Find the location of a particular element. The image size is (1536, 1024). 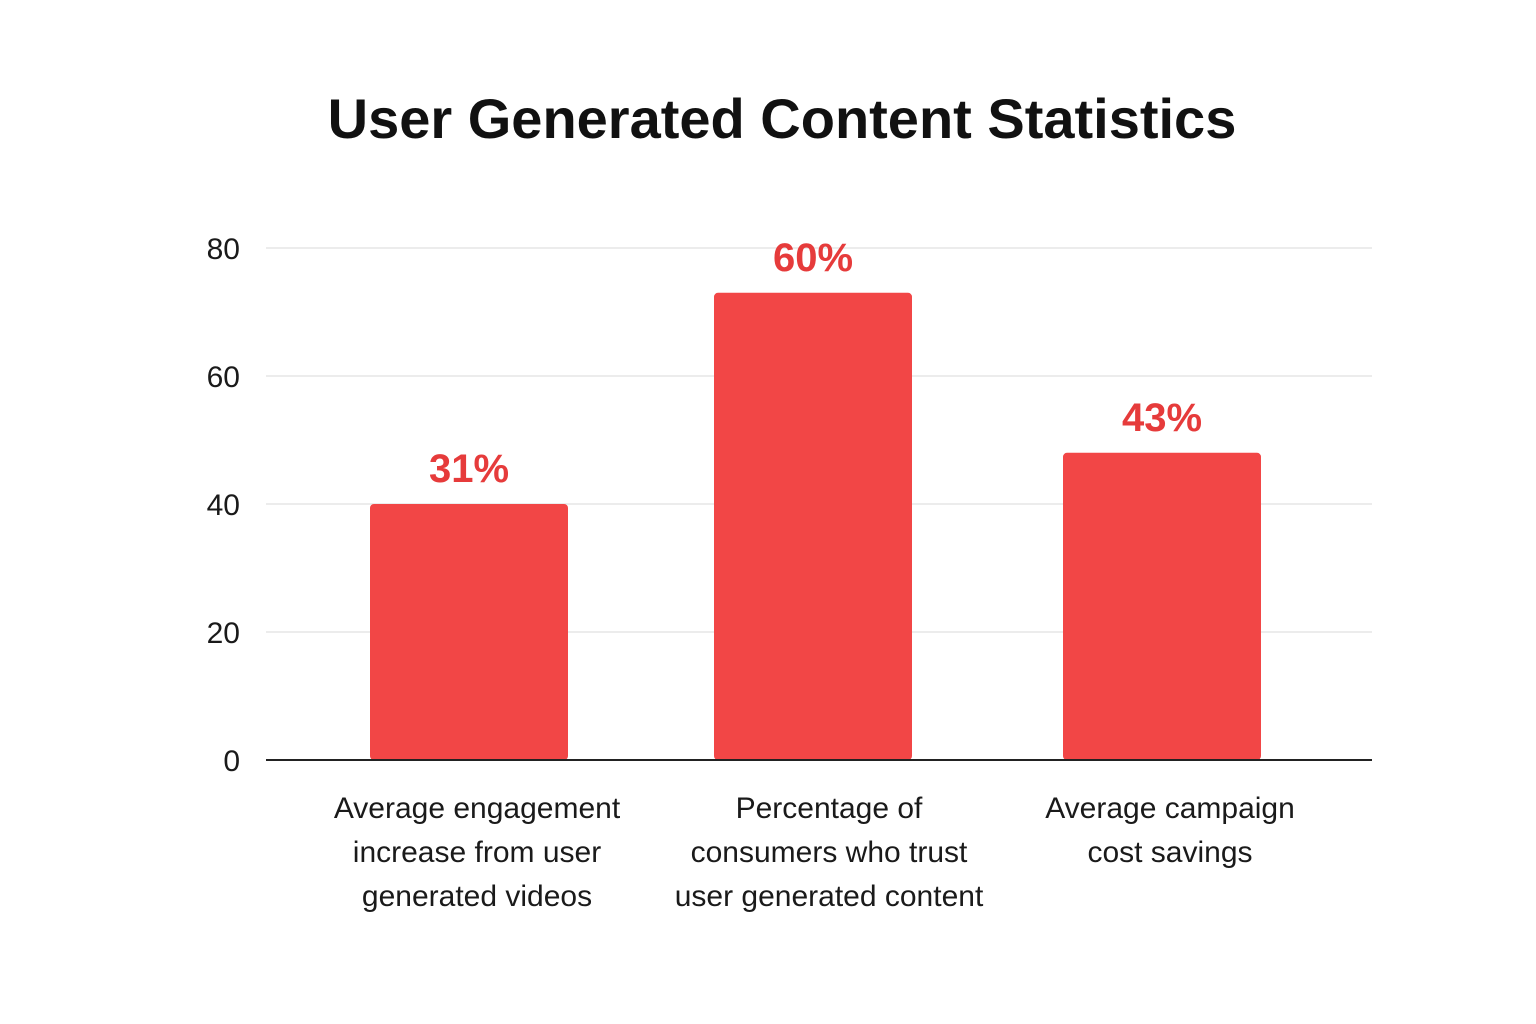

data-label: 43% is located at coordinates (1162, 418).